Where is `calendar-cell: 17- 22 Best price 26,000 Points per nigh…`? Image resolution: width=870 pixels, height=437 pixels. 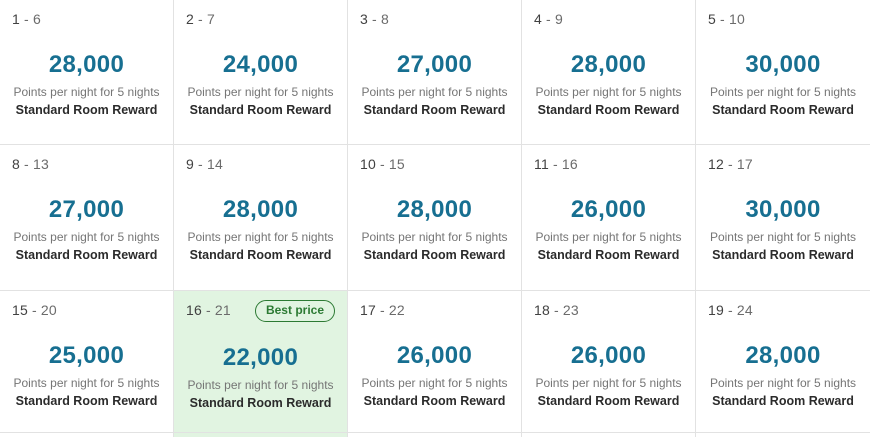
calendar-cell: 17- 22 Best price 26,000 Points per nigh… is located at coordinates (435, 362).